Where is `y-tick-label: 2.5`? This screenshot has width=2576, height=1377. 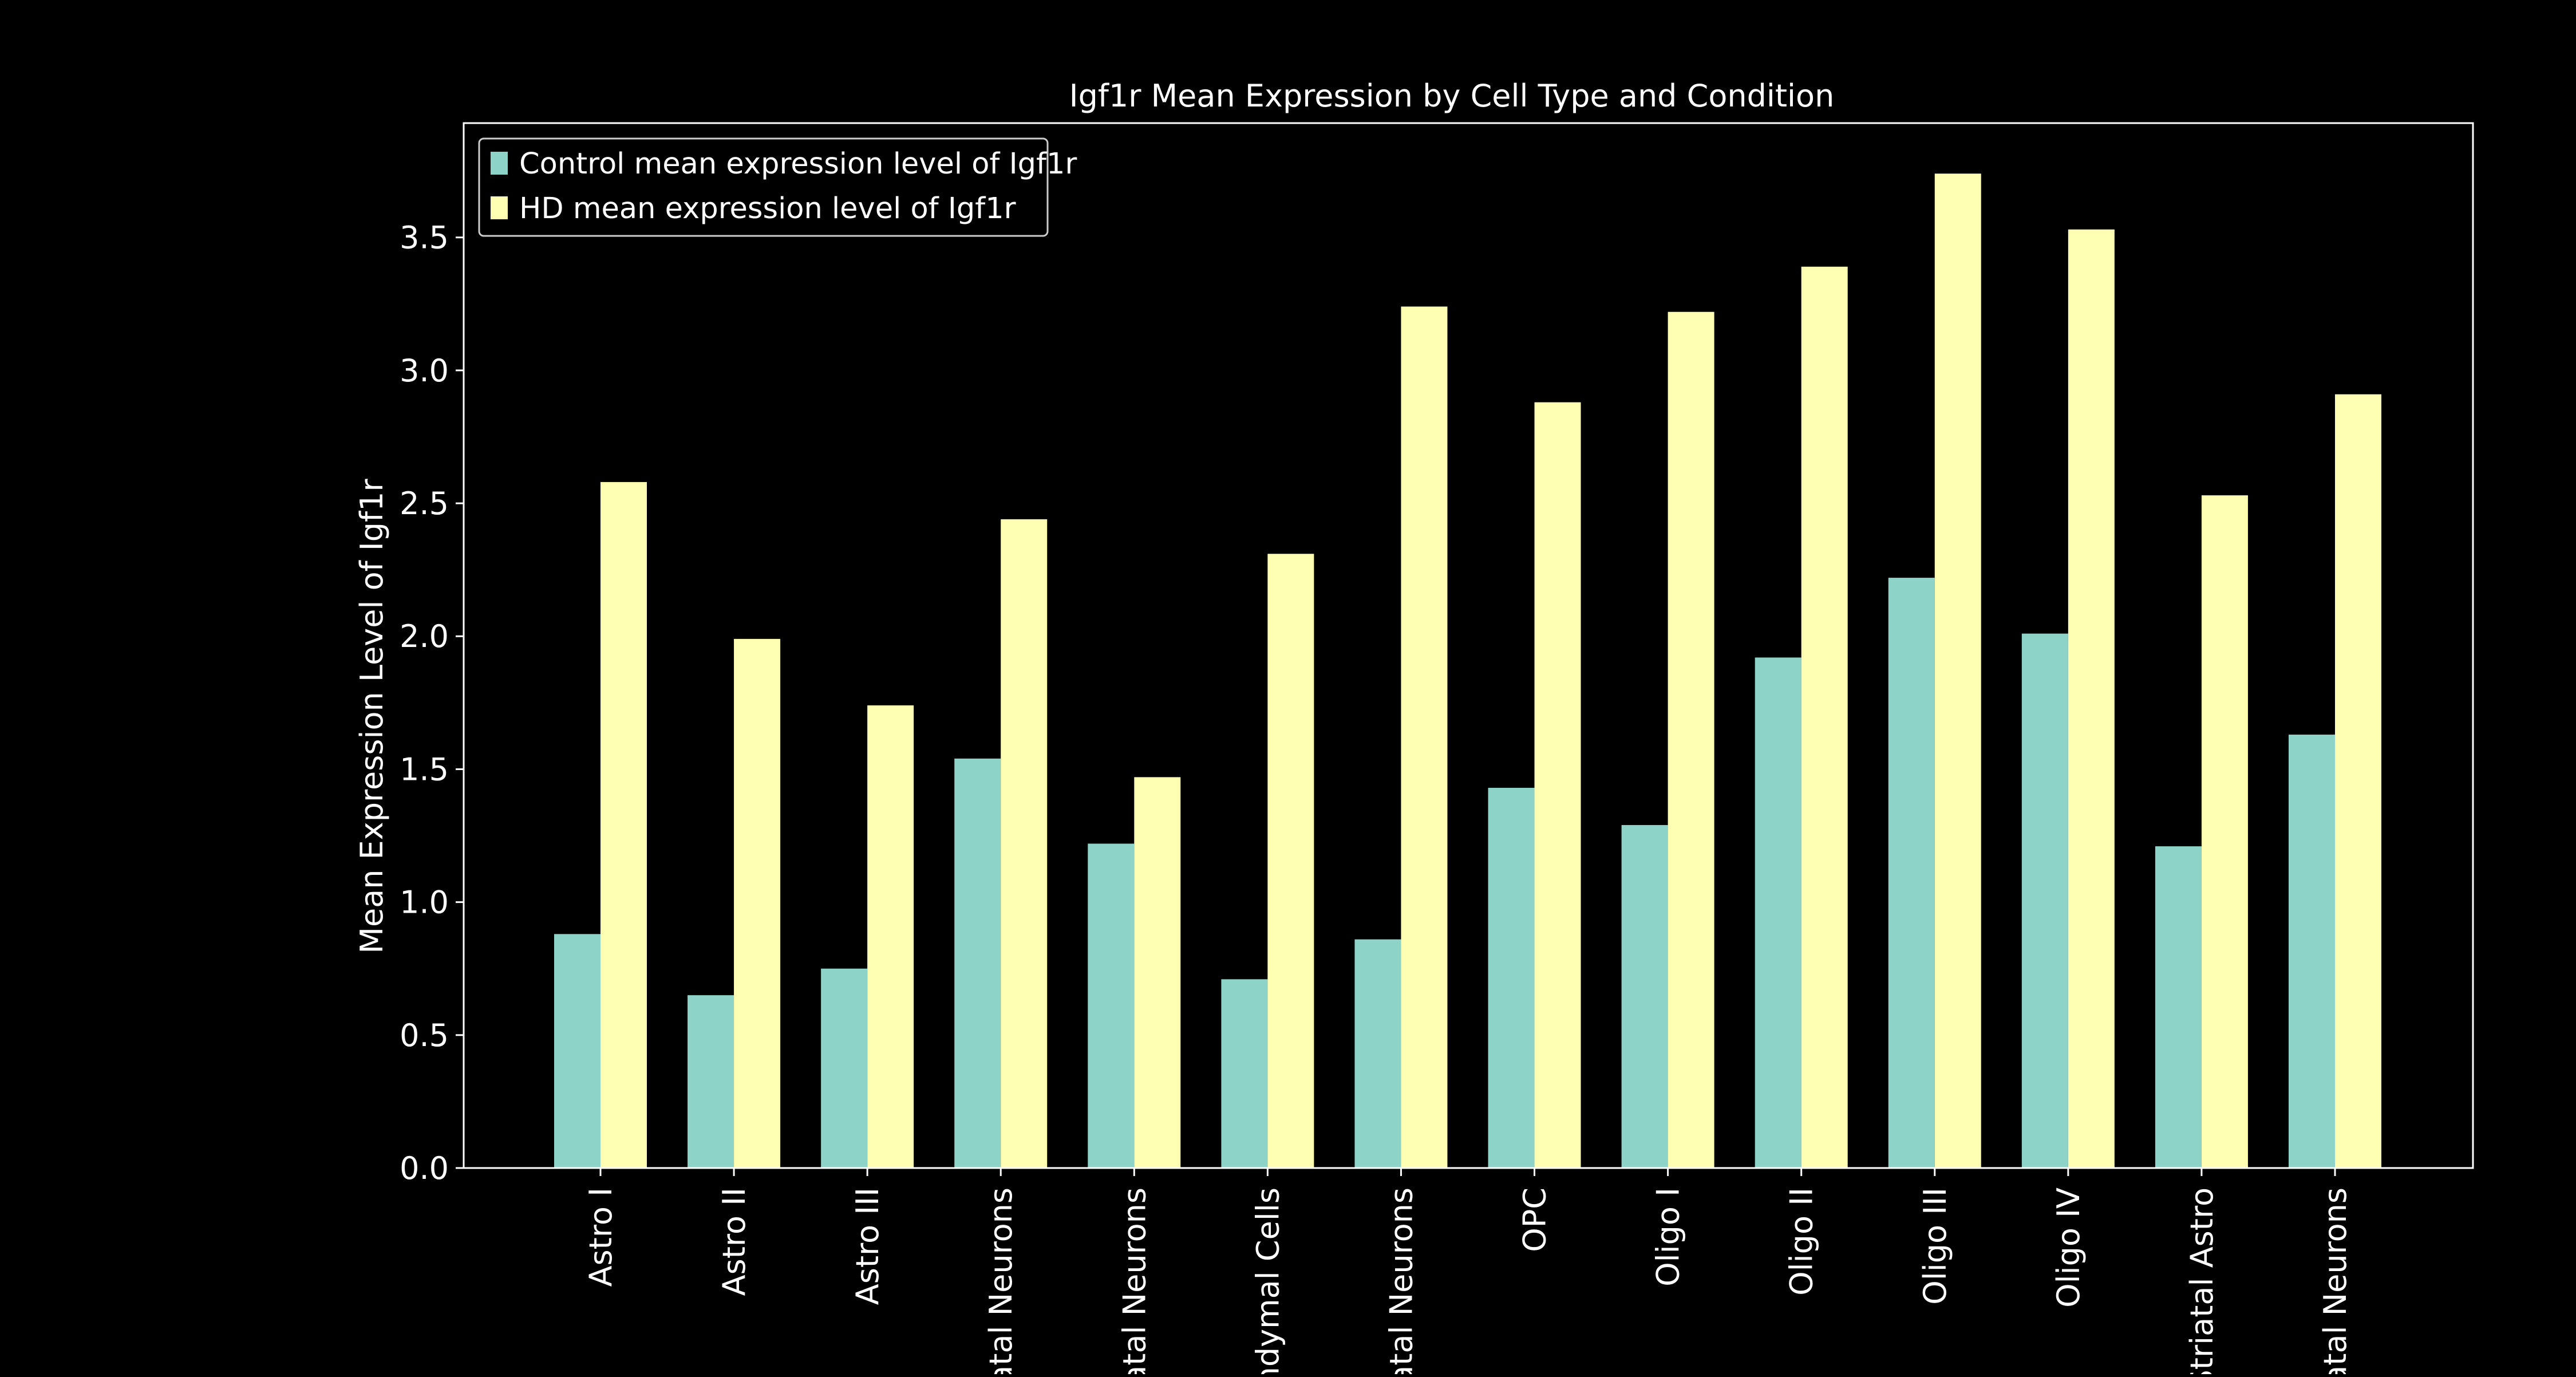 y-tick-label: 2.5 is located at coordinates (424, 504).